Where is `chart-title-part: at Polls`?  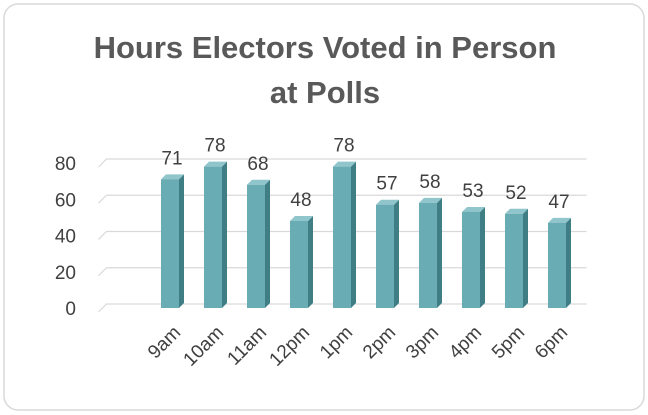 chart-title-part: at Polls is located at coordinates (325, 92).